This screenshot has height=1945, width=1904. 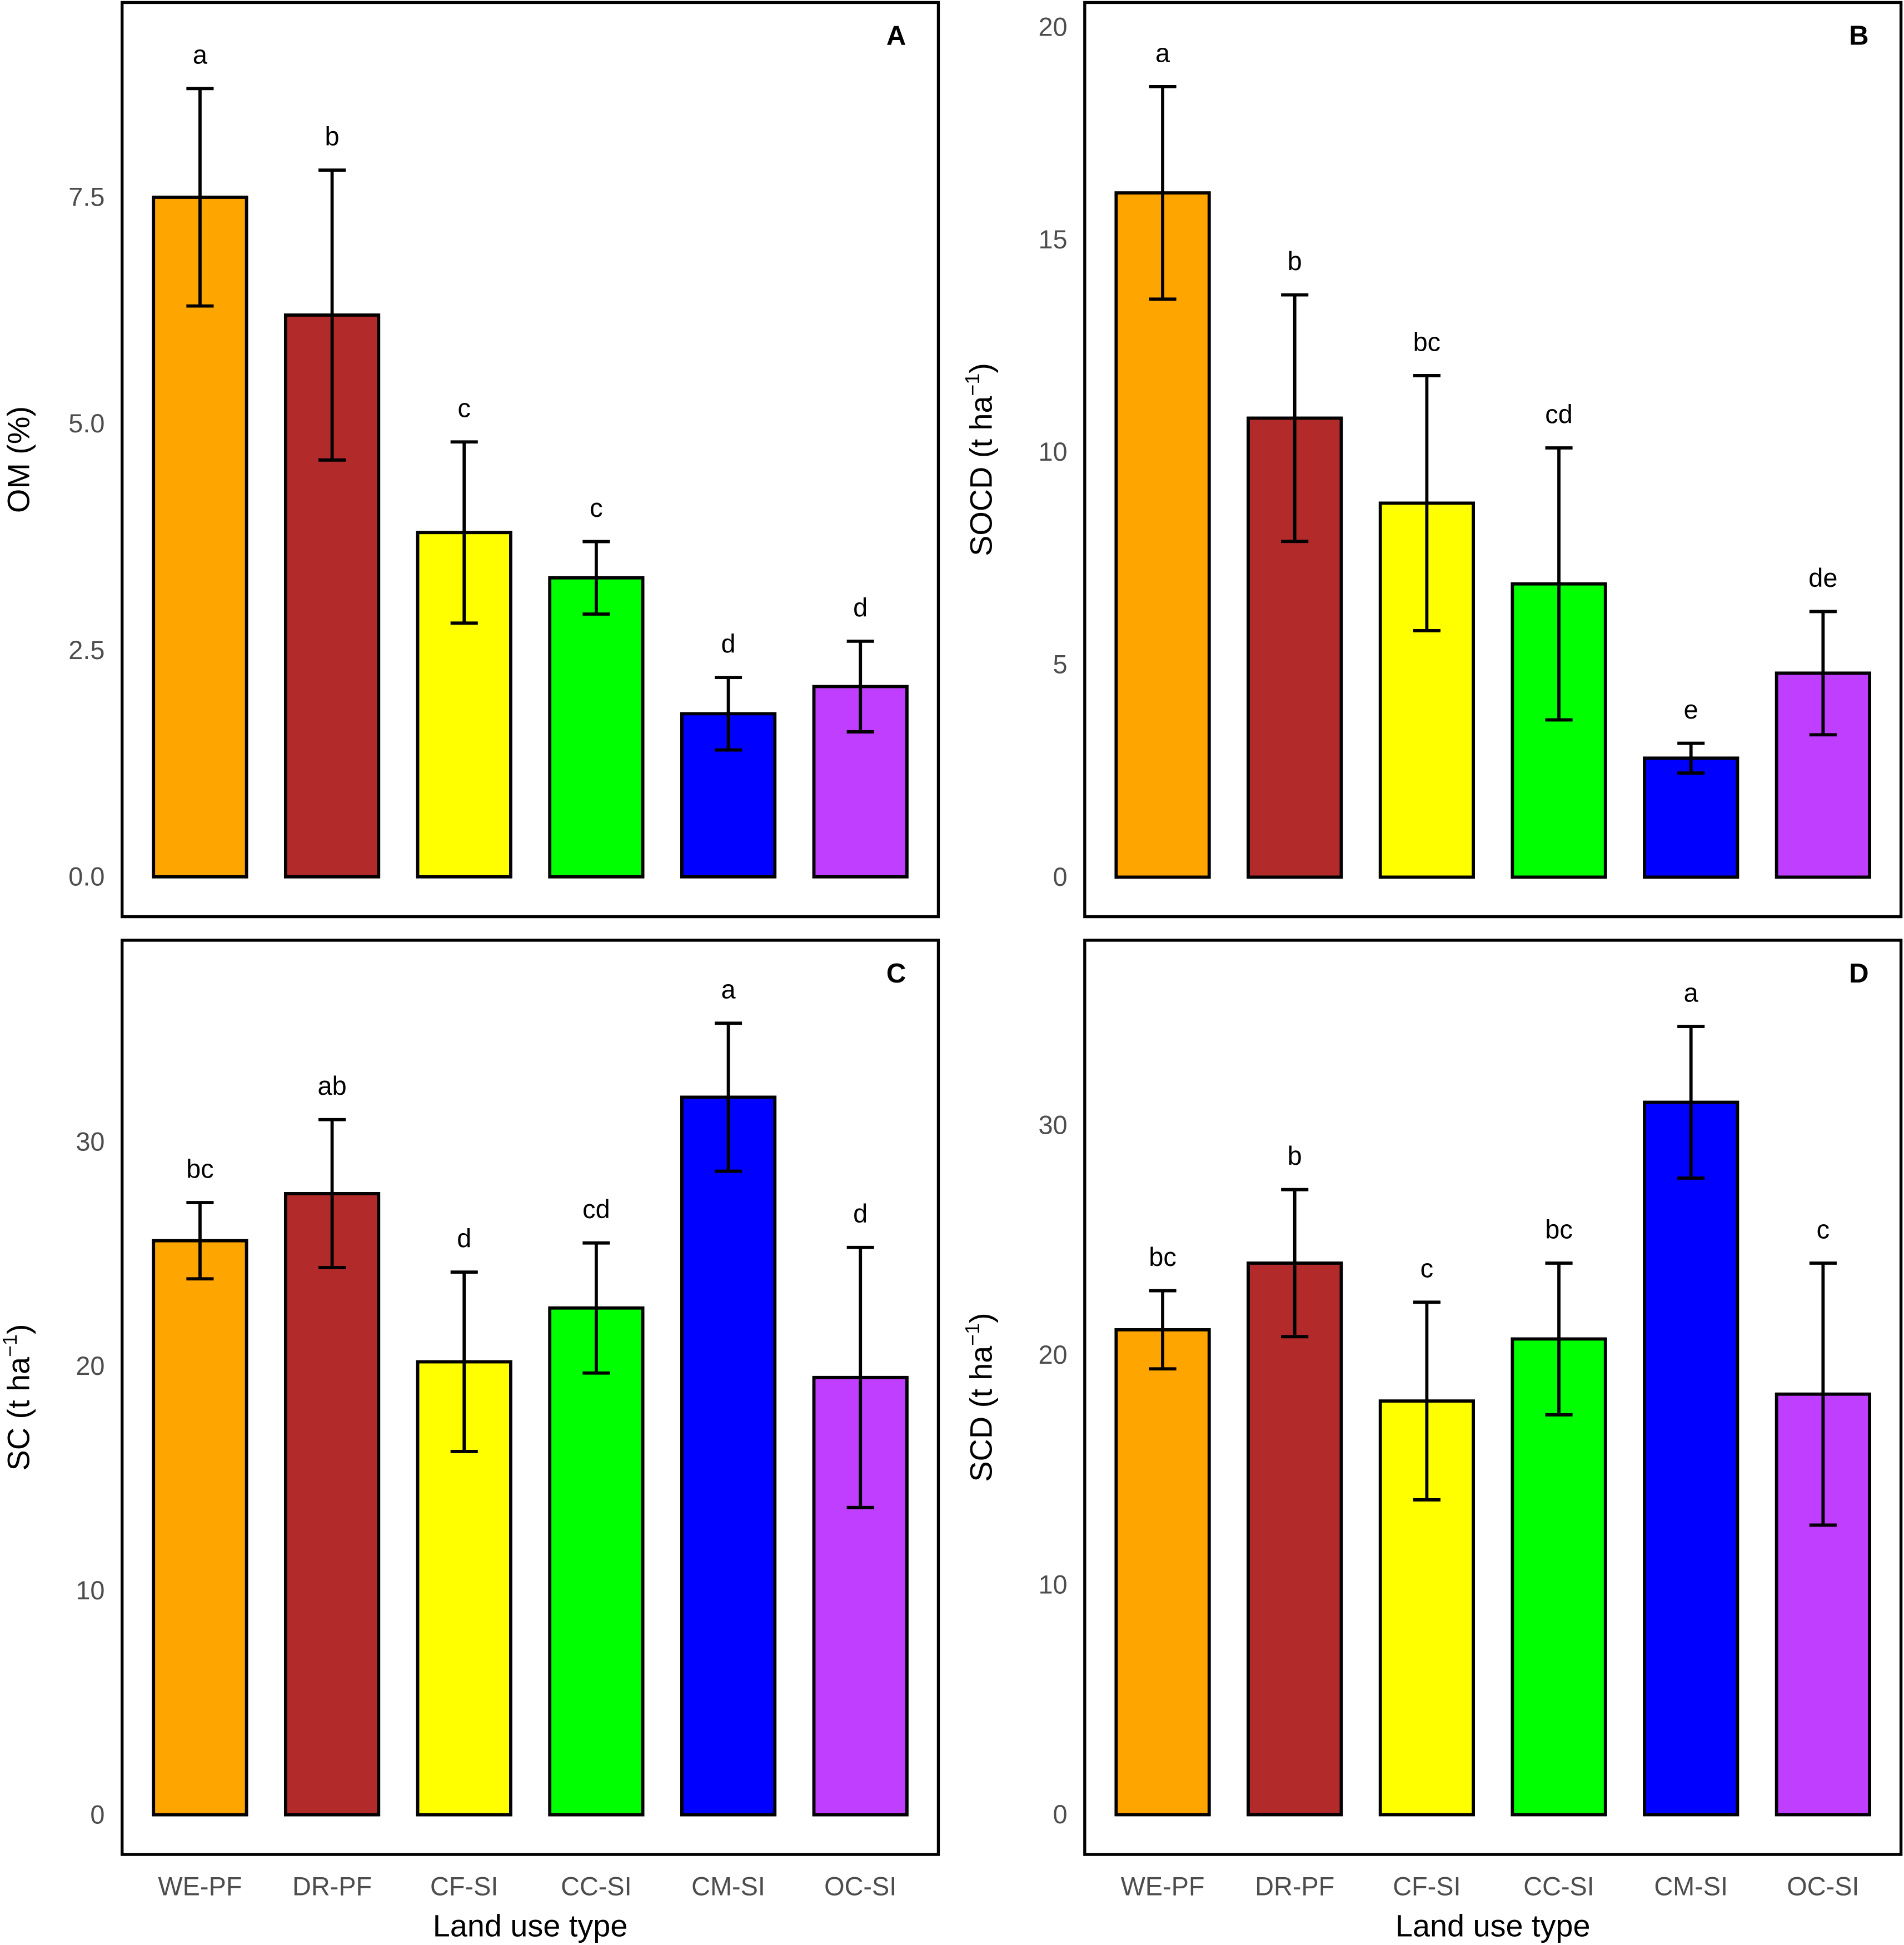 What do you see at coordinates (18, 1413) in the screenshot?
I see `y-axis-label-text: SC (t ha` at bounding box center [18, 1413].